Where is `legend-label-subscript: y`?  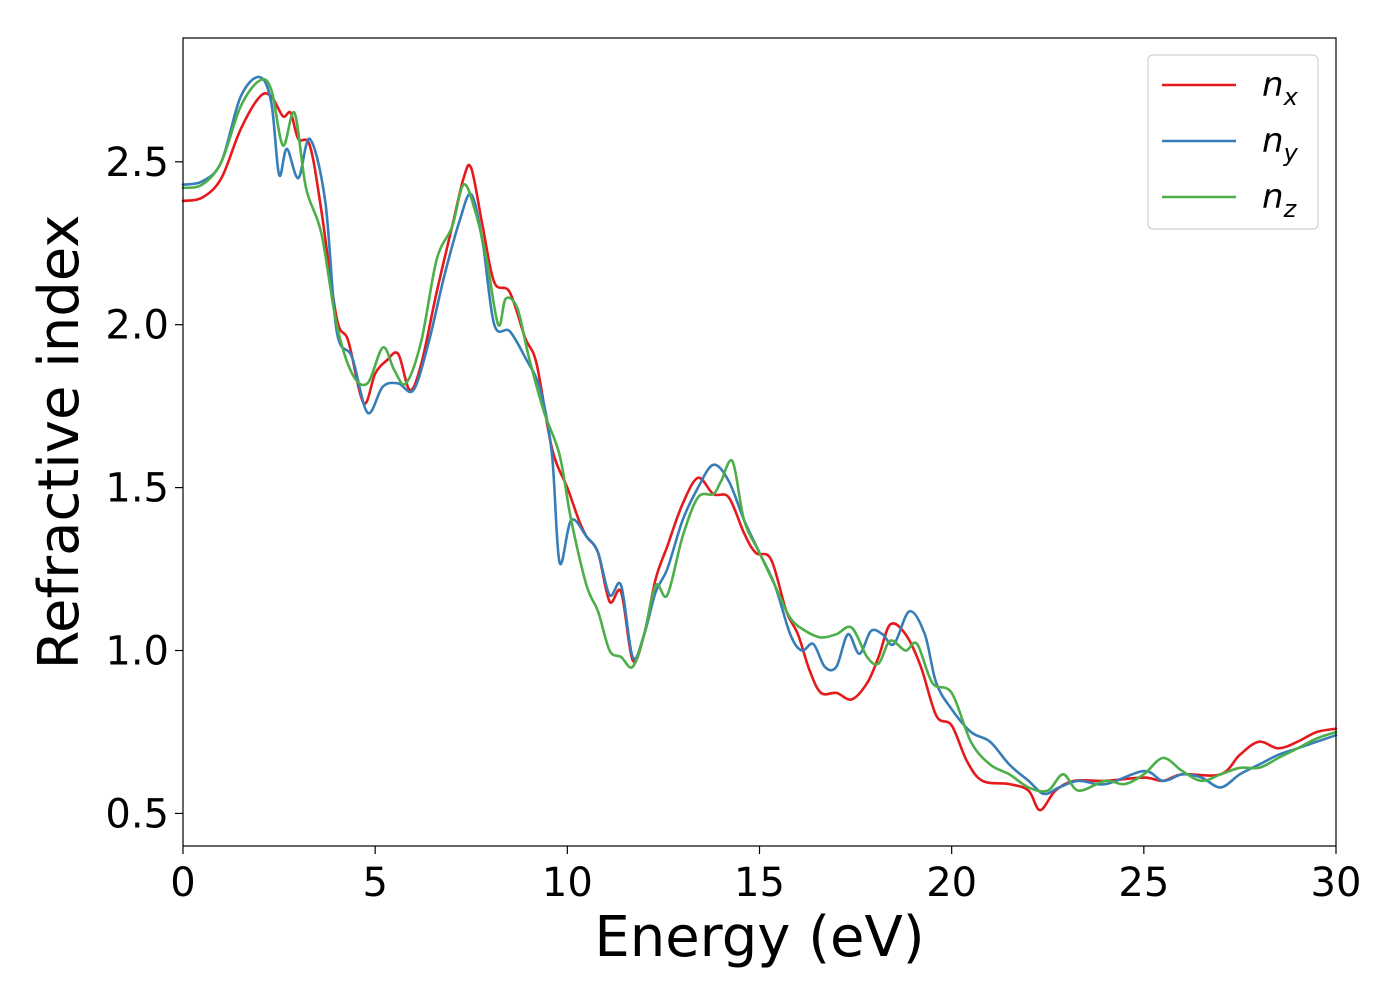 legend-label-subscript: y is located at coordinates (1291, 153).